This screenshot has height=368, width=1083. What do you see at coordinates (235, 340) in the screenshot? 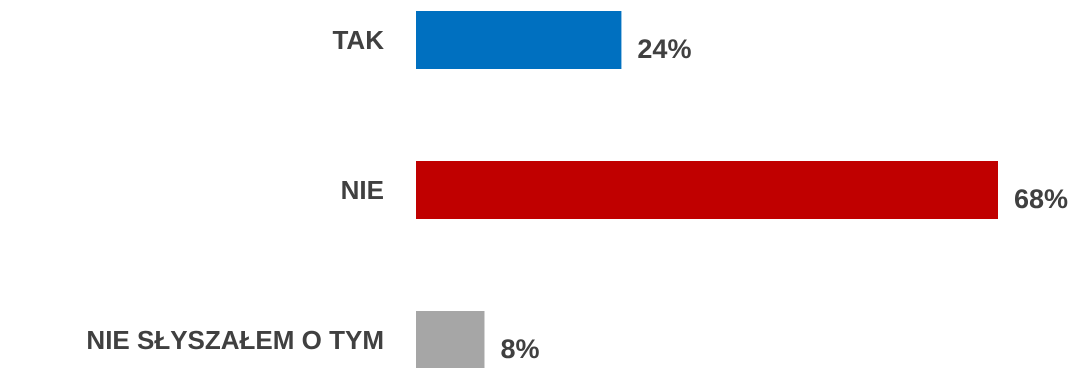
I see `category-label-3: NIE SŁYSZAŁEM O TYM` at bounding box center [235, 340].